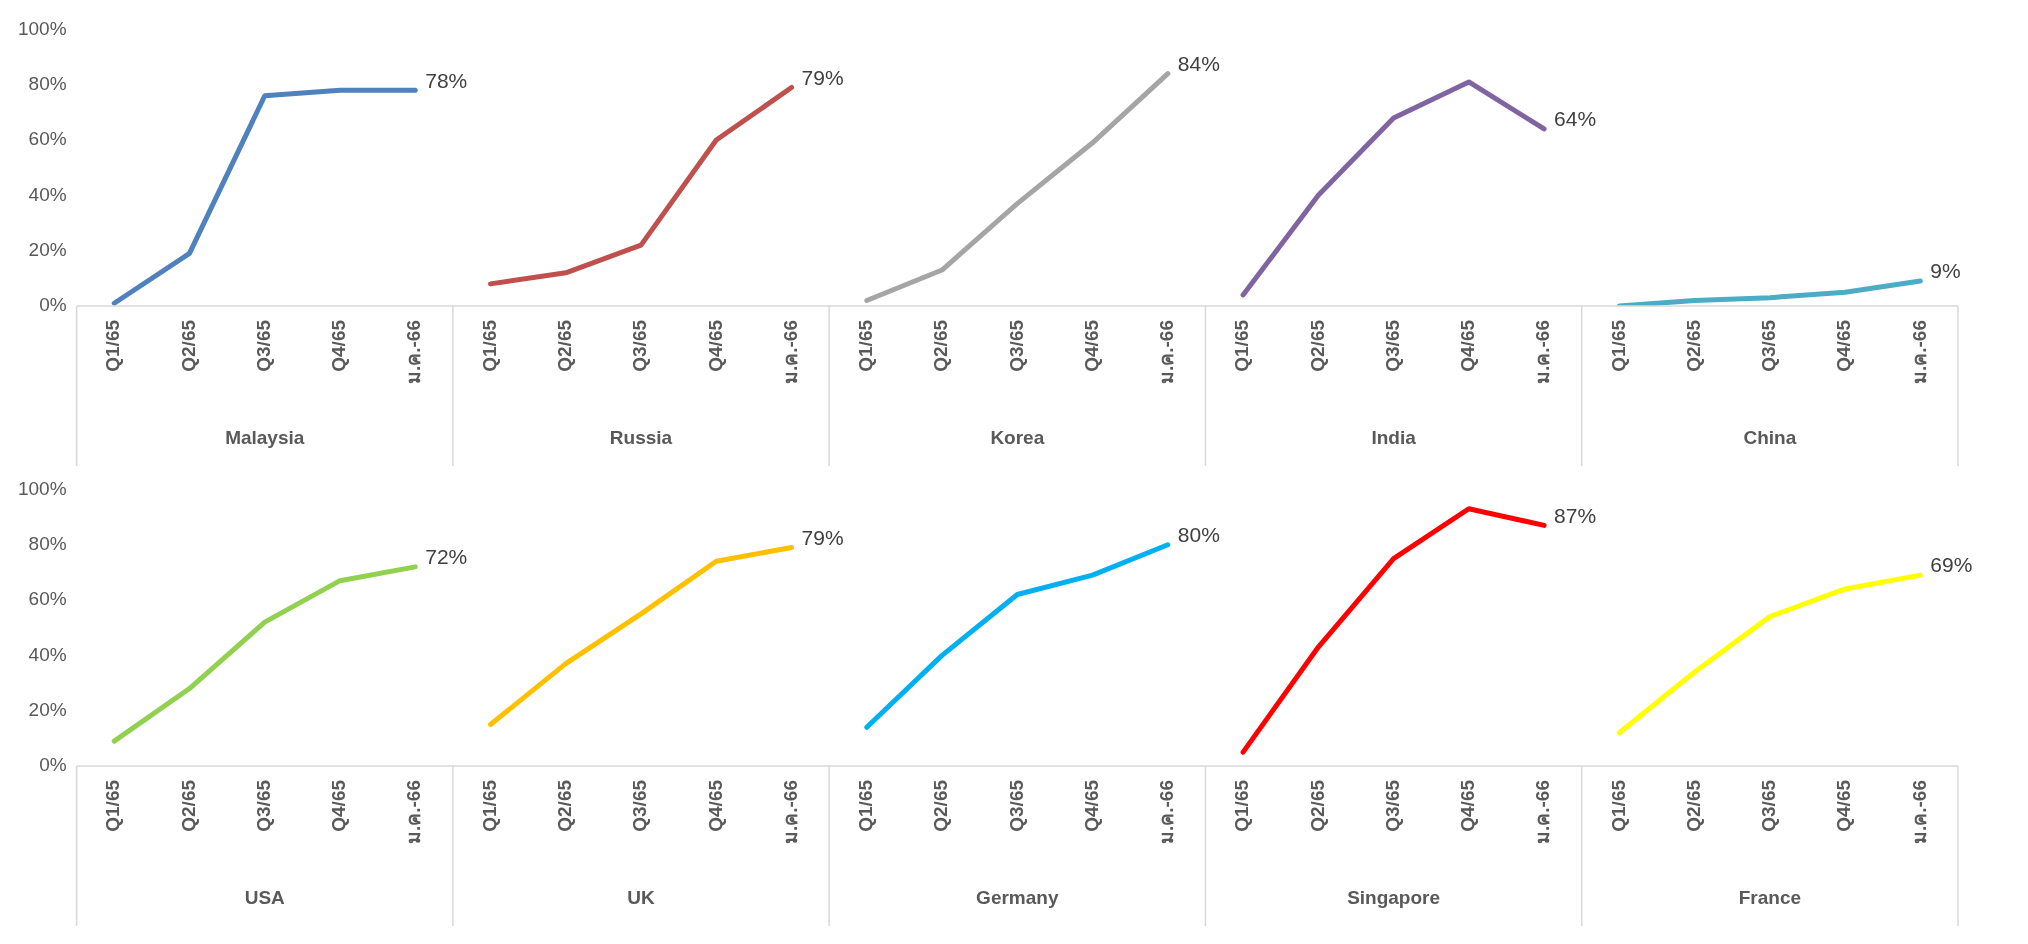 The width and height of the screenshot is (2028, 944). I want to click on text: France, so click(1770, 898).